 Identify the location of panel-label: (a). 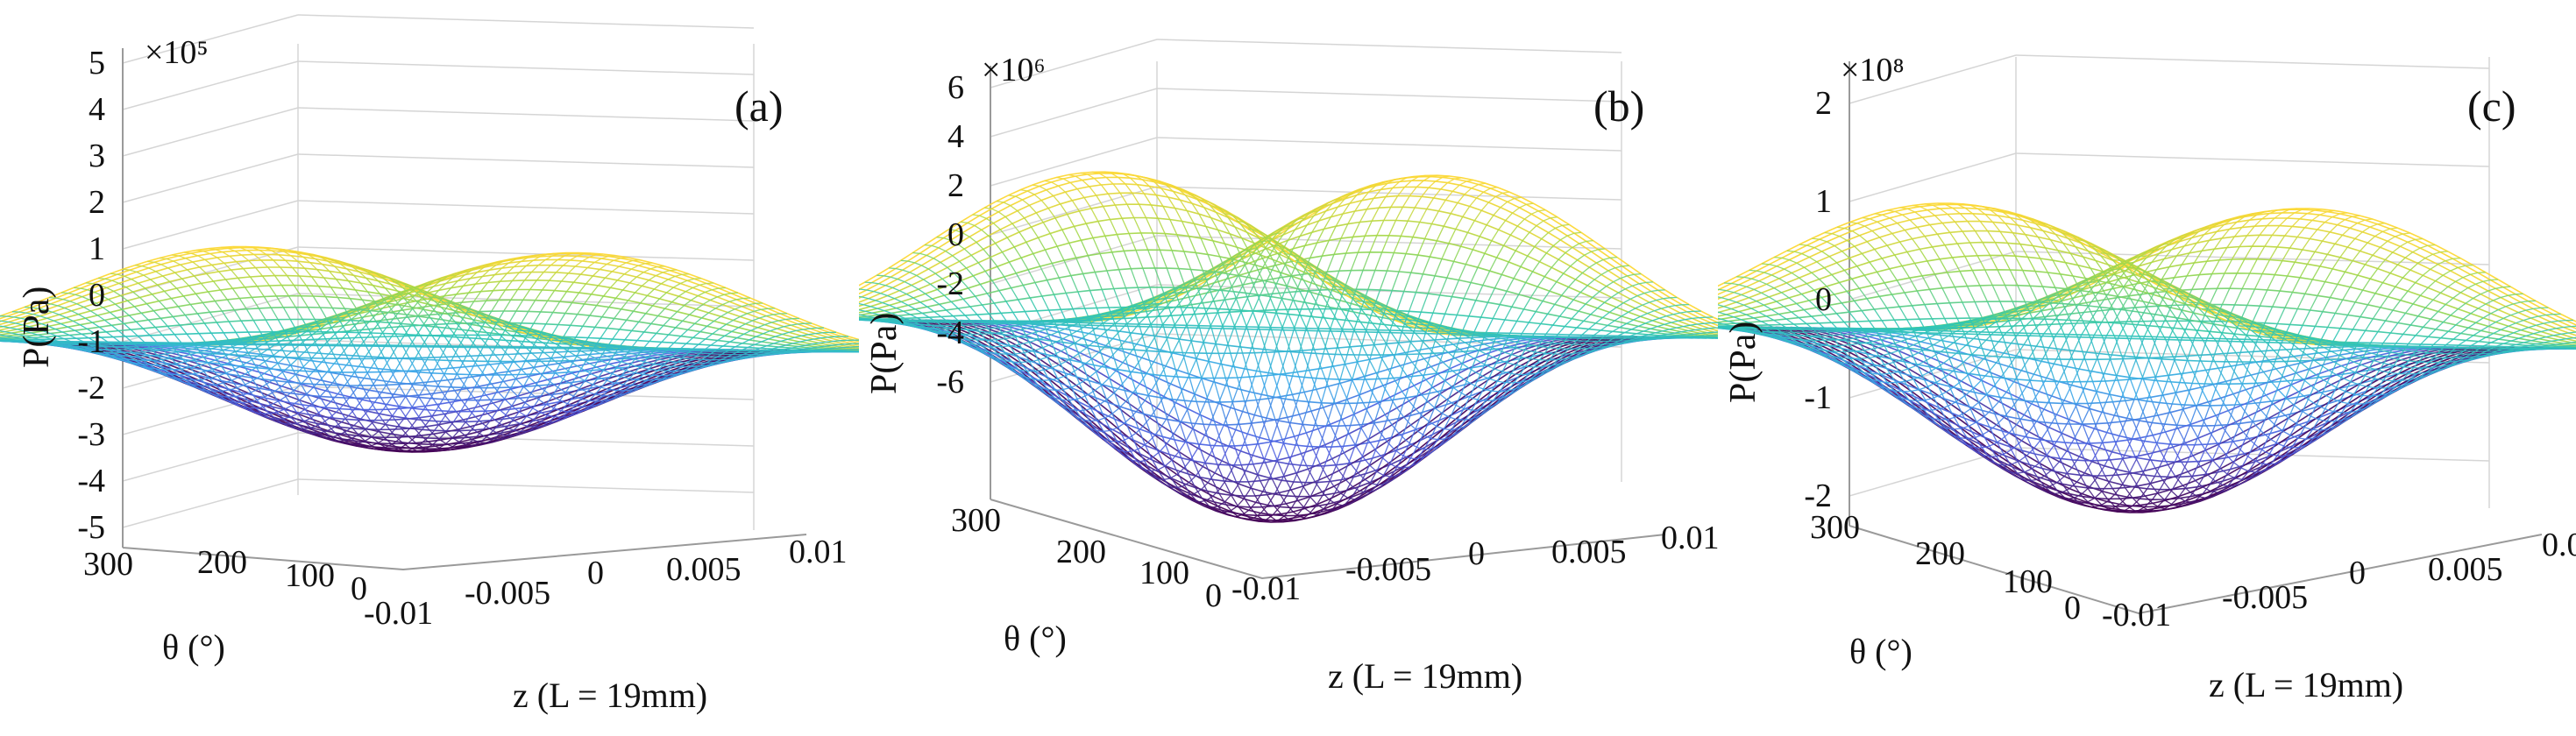
(759, 106).